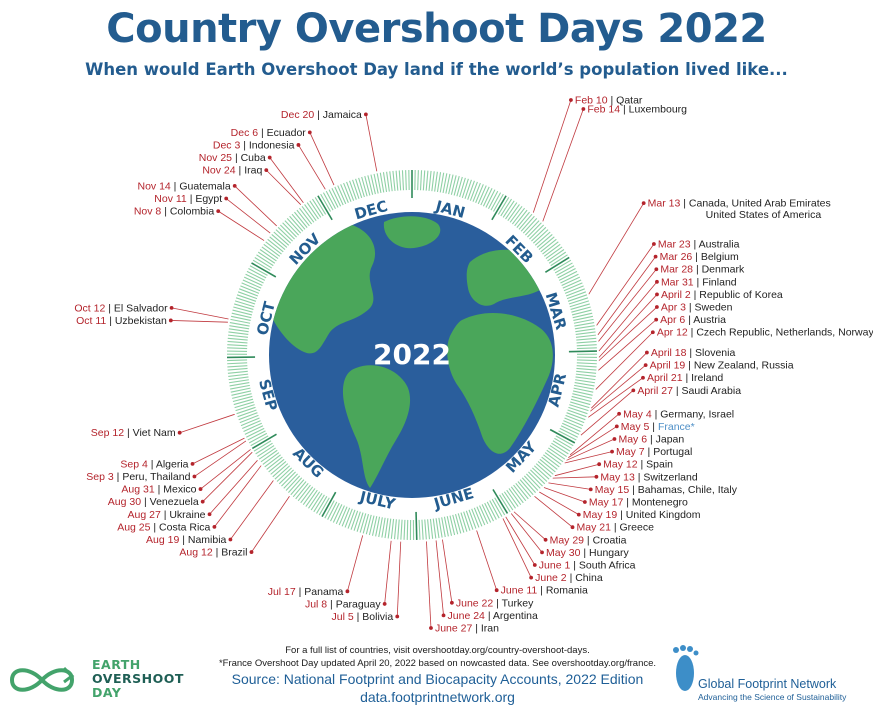  Describe the element at coordinates (254, 145) in the screenshot. I see `country-date-label: Dec 3 | Indonesia` at that location.